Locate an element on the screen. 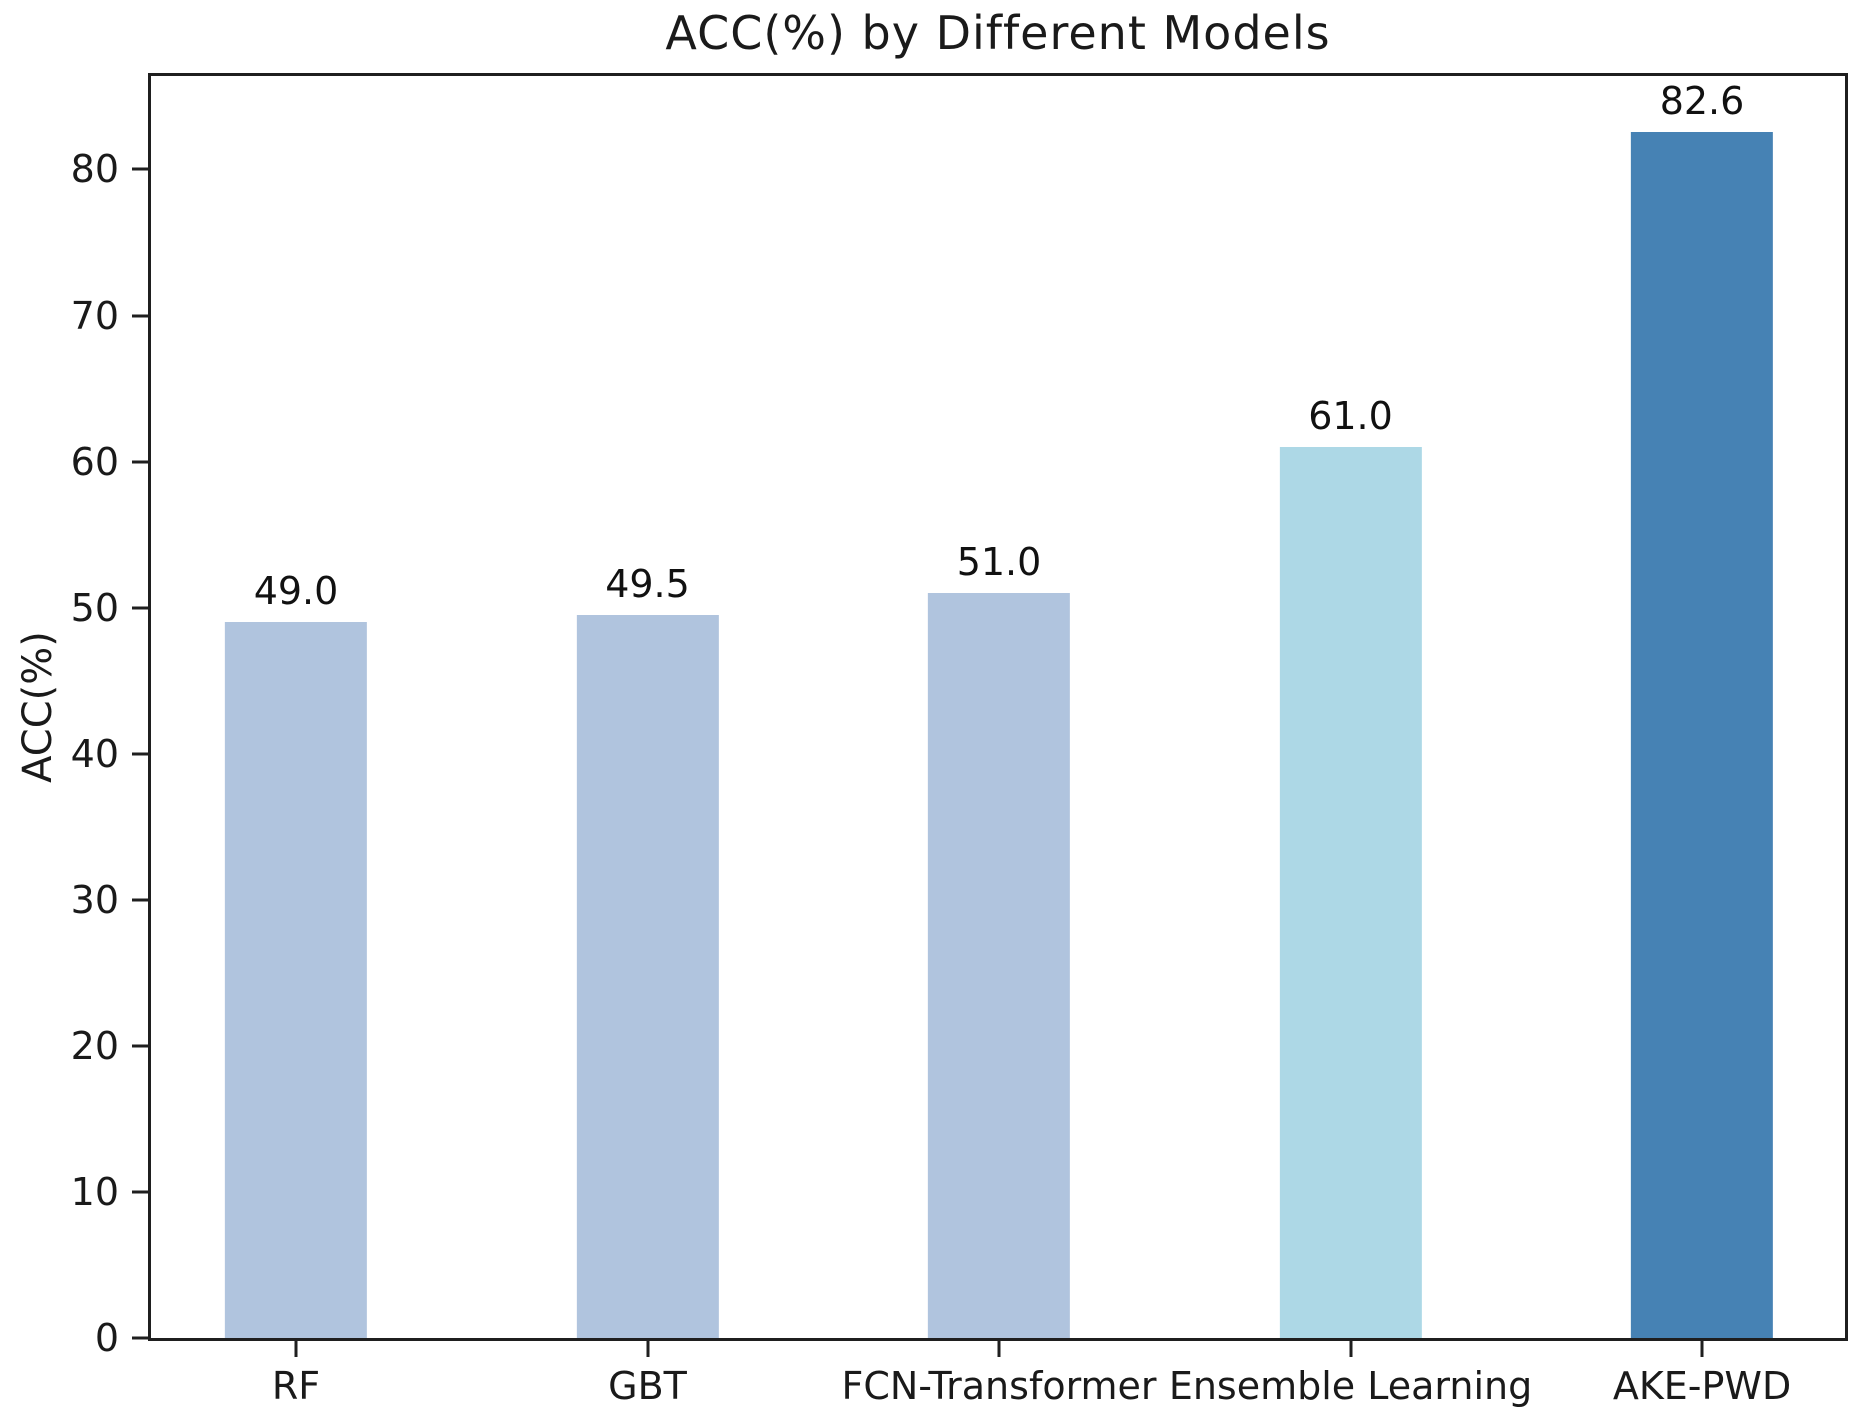  y-tick-label: 70 is located at coordinates (94, 315).